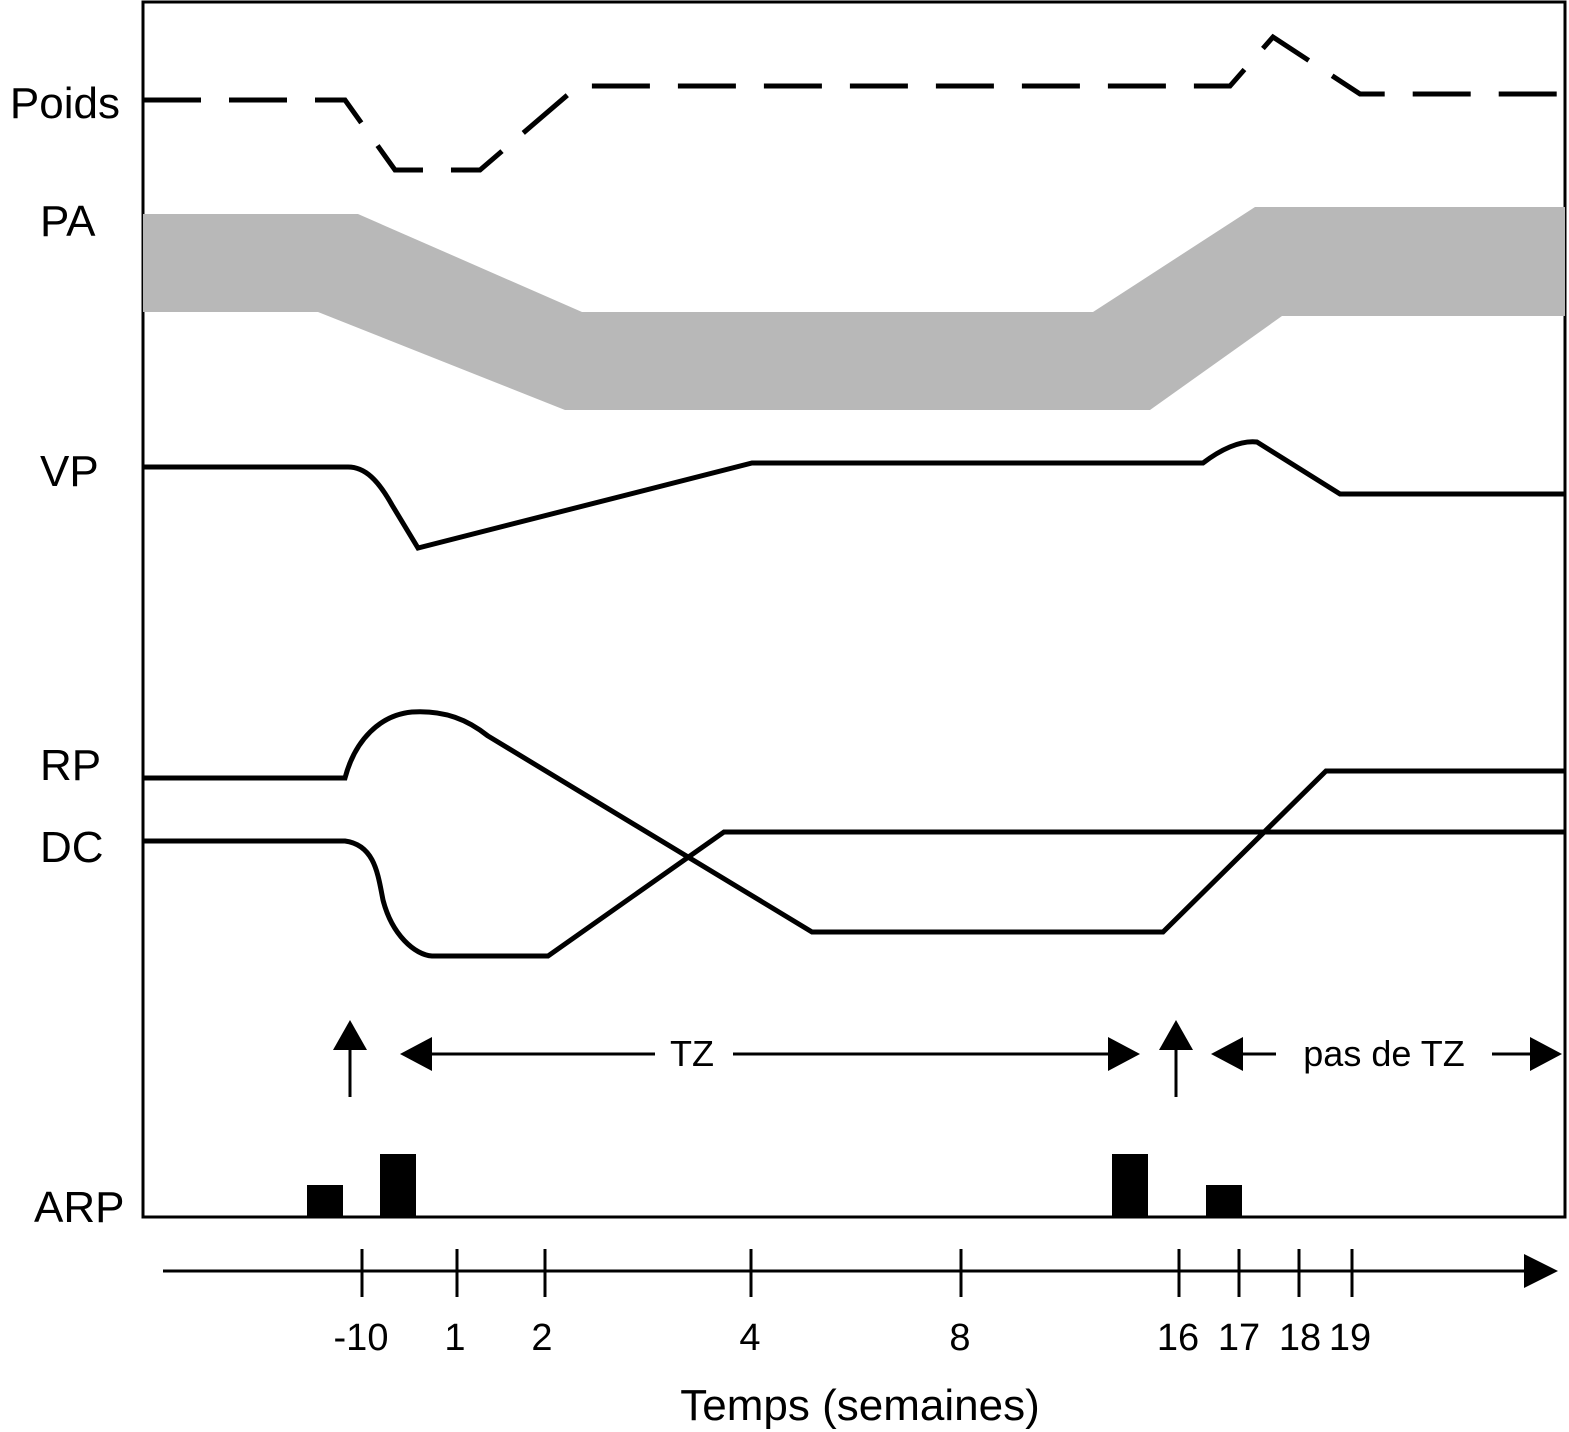 This screenshot has height=1432, width=1569. What do you see at coordinates (1227, 1054) in the screenshot?
I see `notz-range-head-left` at bounding box center [1227, 1054].